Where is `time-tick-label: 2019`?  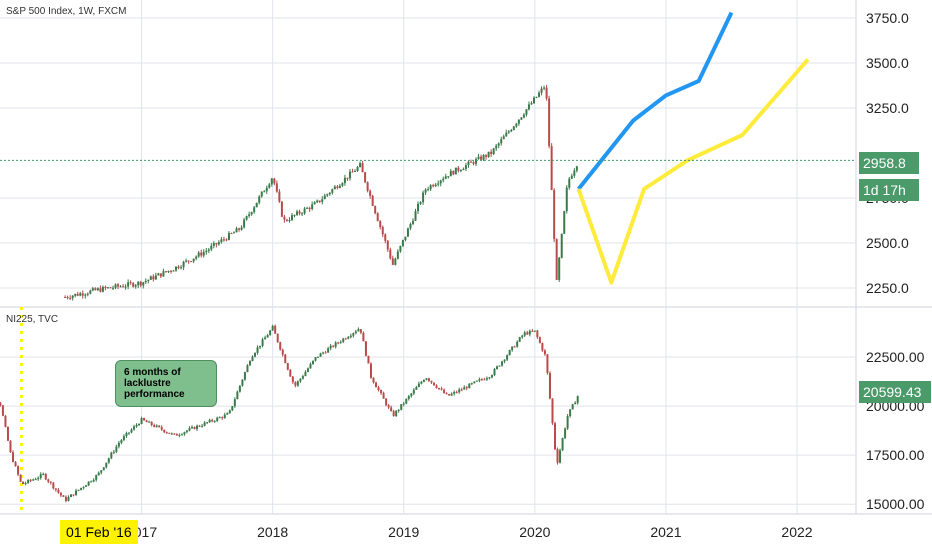
time-tick-label: 2019 is located at coordinates (403, 532).